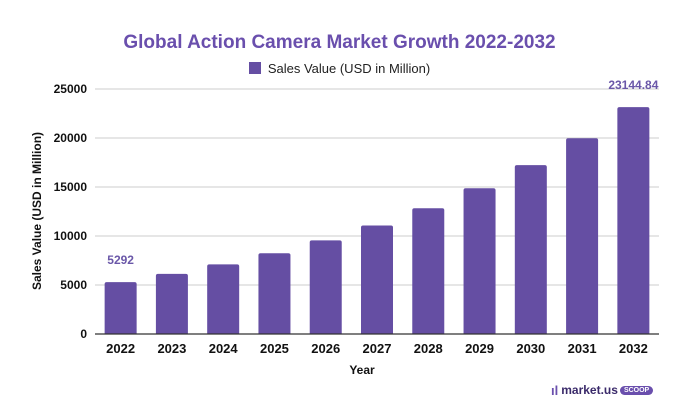  I want to click on legend: Sales Value (USD in Million), so click(339, 68).